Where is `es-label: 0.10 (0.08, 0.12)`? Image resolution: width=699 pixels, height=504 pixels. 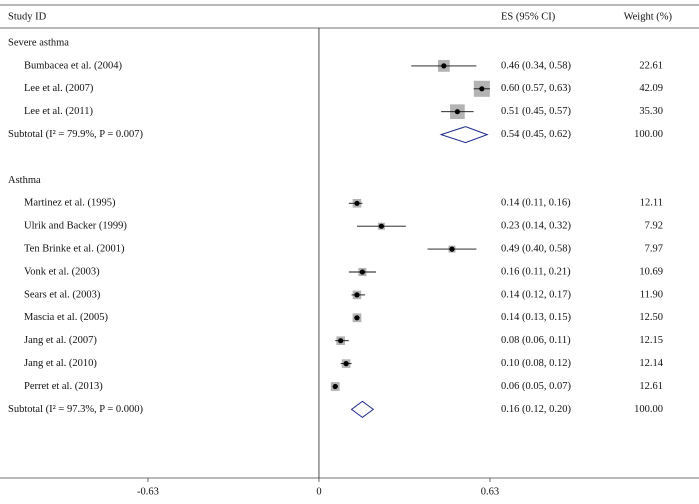 es-label: 0.10 (0.08, 0.12) is located at coordinates (536, 363).